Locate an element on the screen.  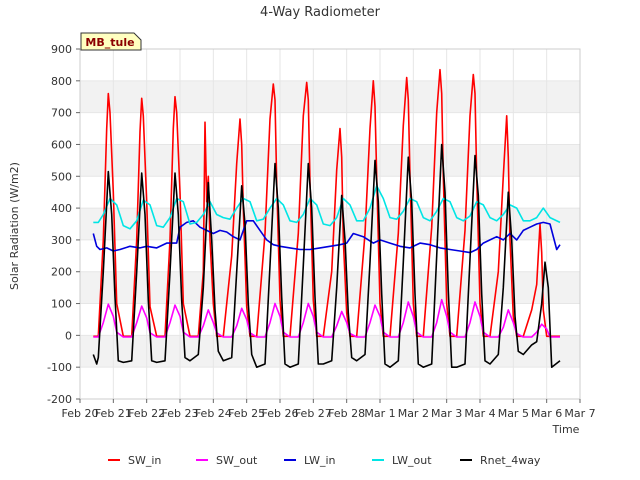
chart-title: 4-Way Radiometer is located at coordinates (320, 12).